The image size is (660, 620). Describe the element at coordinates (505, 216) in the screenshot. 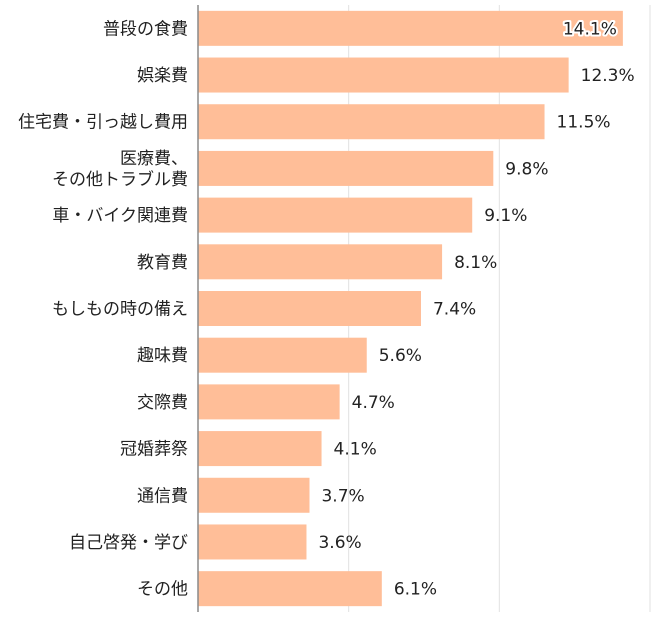

I see `value-label-4: 9.1%` at that location.